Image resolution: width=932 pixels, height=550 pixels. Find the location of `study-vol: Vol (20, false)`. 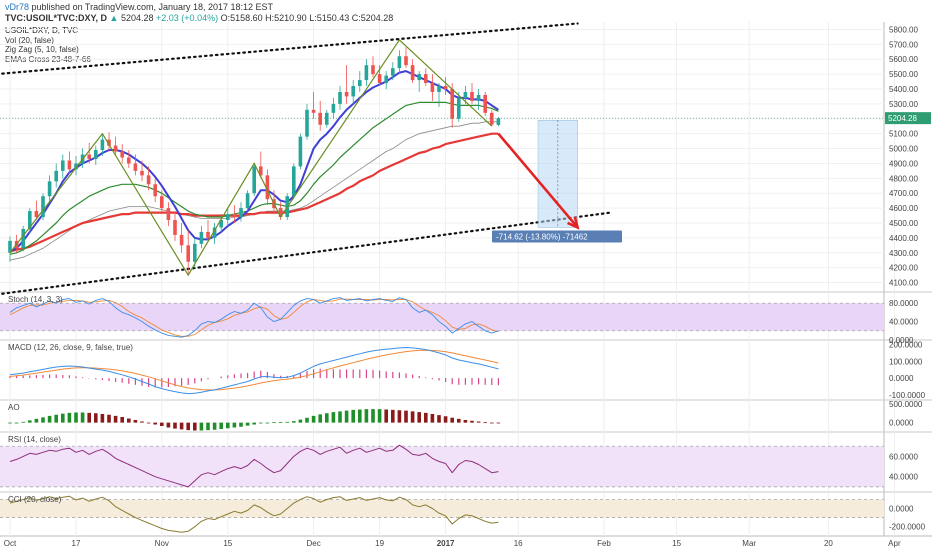

study-vol: Vol (20, false) is located at coordinates (29, 40).